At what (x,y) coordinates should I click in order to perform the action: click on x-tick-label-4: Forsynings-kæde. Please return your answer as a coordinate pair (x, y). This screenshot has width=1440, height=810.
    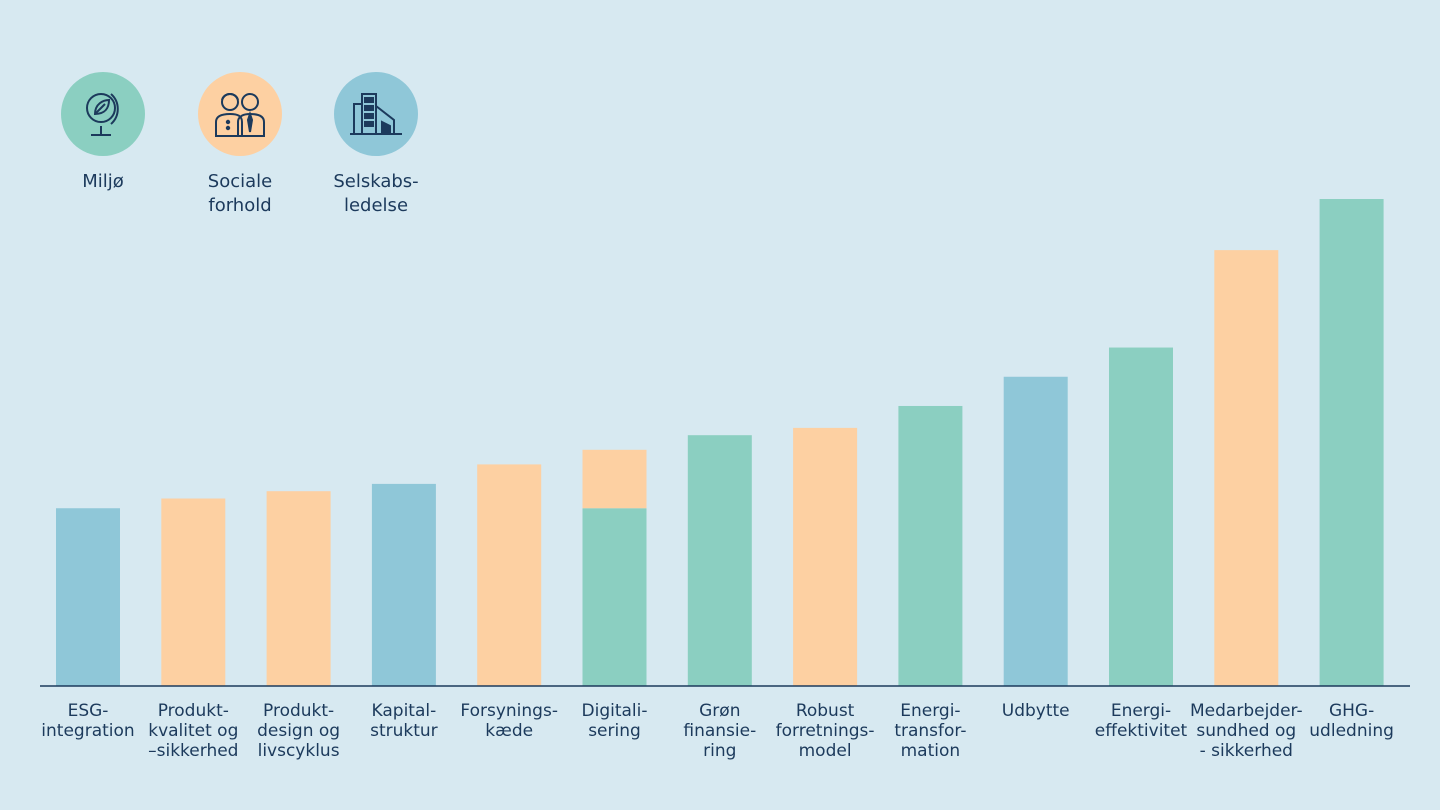
    Looking at the image, I should click on (509, 721).